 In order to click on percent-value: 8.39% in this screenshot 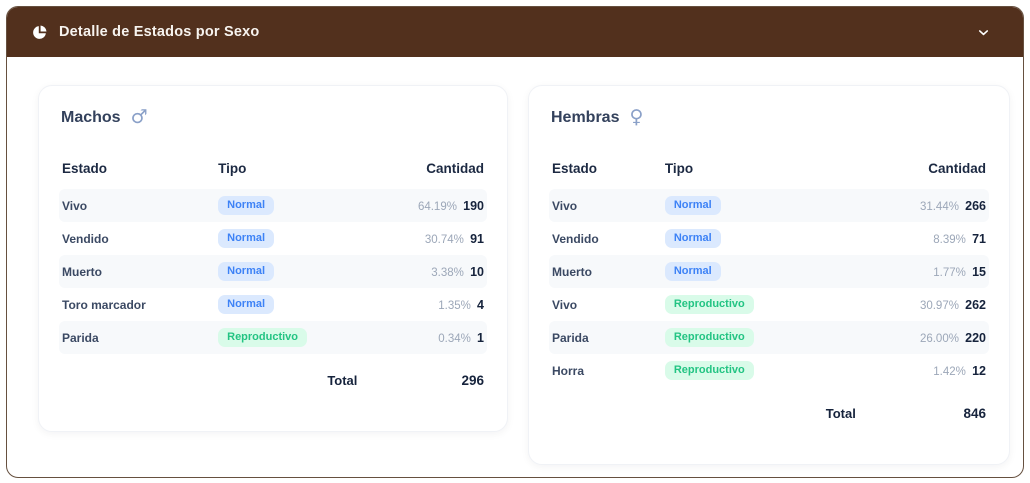, I will do `click(951, 239)`.